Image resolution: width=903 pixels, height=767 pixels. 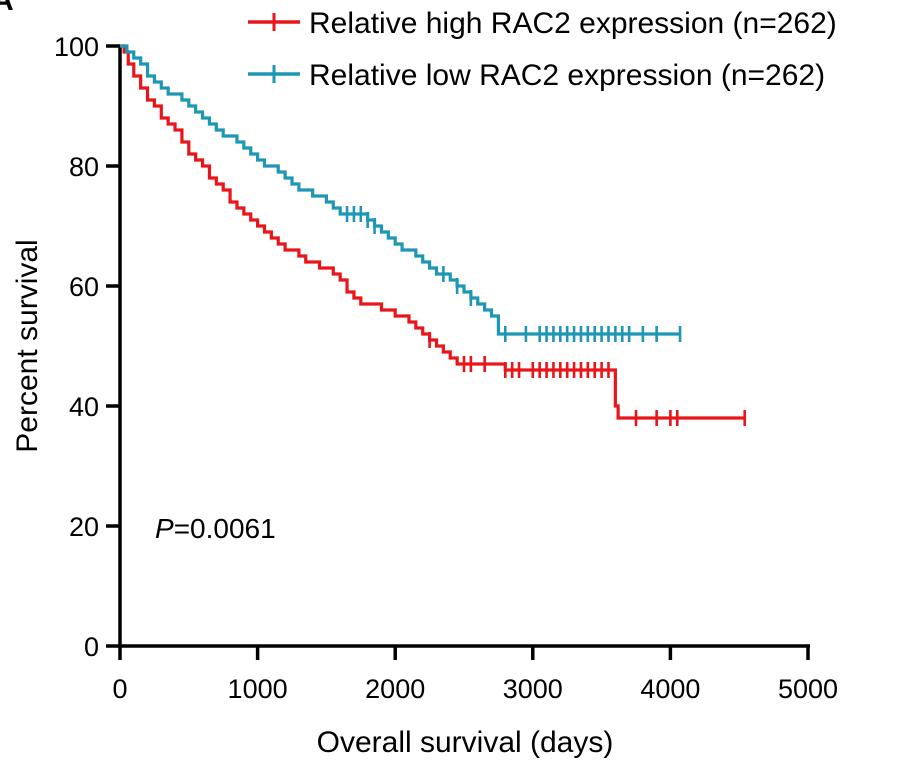 I want to click on y-tick-label-3: 60, so click(x=84, y=287).